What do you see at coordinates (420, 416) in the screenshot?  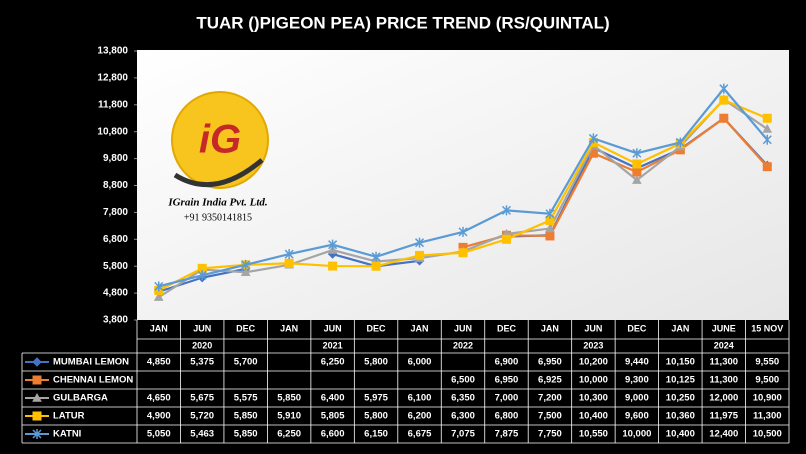 I see `table-cell: 6,200` at bounding box center [420, 416].